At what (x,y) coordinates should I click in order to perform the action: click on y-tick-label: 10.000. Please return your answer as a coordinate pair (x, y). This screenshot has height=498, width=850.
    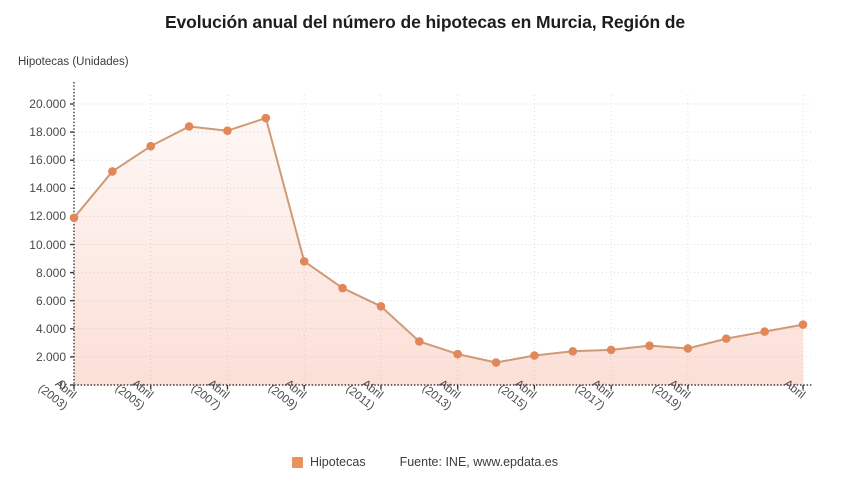
    Looking at the image, I should click on (47, 244).